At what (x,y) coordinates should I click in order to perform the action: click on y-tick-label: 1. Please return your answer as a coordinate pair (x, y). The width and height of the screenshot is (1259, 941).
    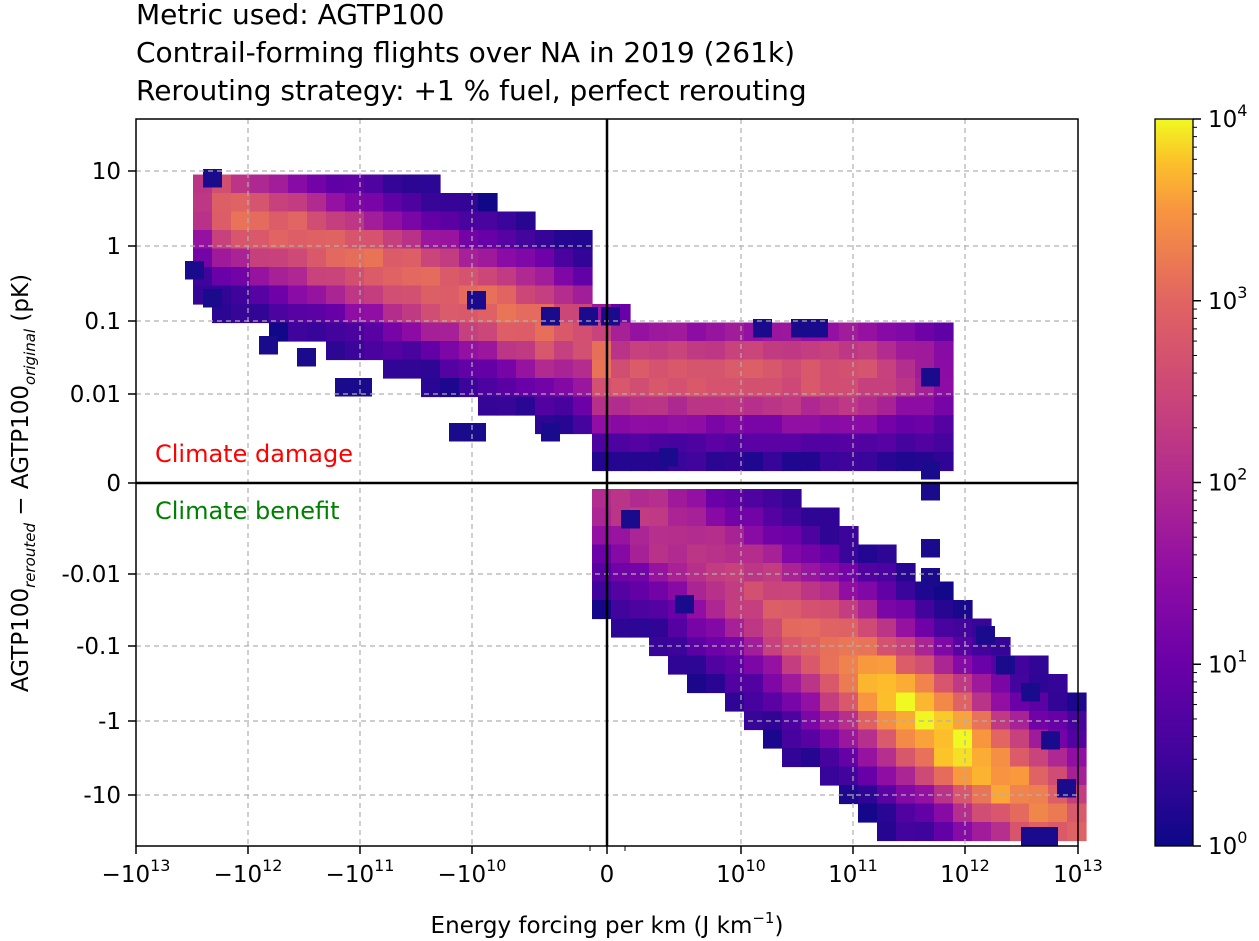
    Looking at the image, I should click on (113, 247).